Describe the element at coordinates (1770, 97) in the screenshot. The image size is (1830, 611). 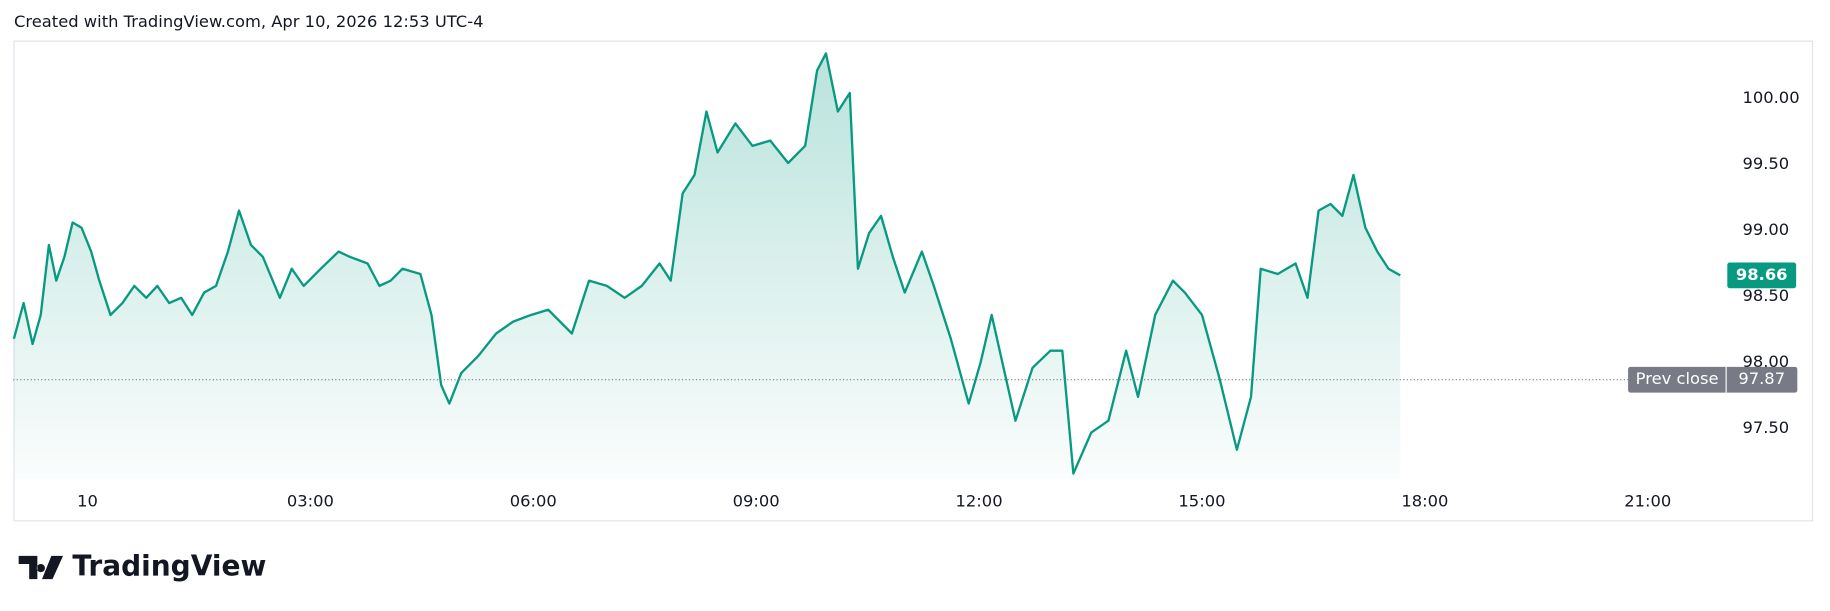
I see `y-tick-label: 100.00` at that location.